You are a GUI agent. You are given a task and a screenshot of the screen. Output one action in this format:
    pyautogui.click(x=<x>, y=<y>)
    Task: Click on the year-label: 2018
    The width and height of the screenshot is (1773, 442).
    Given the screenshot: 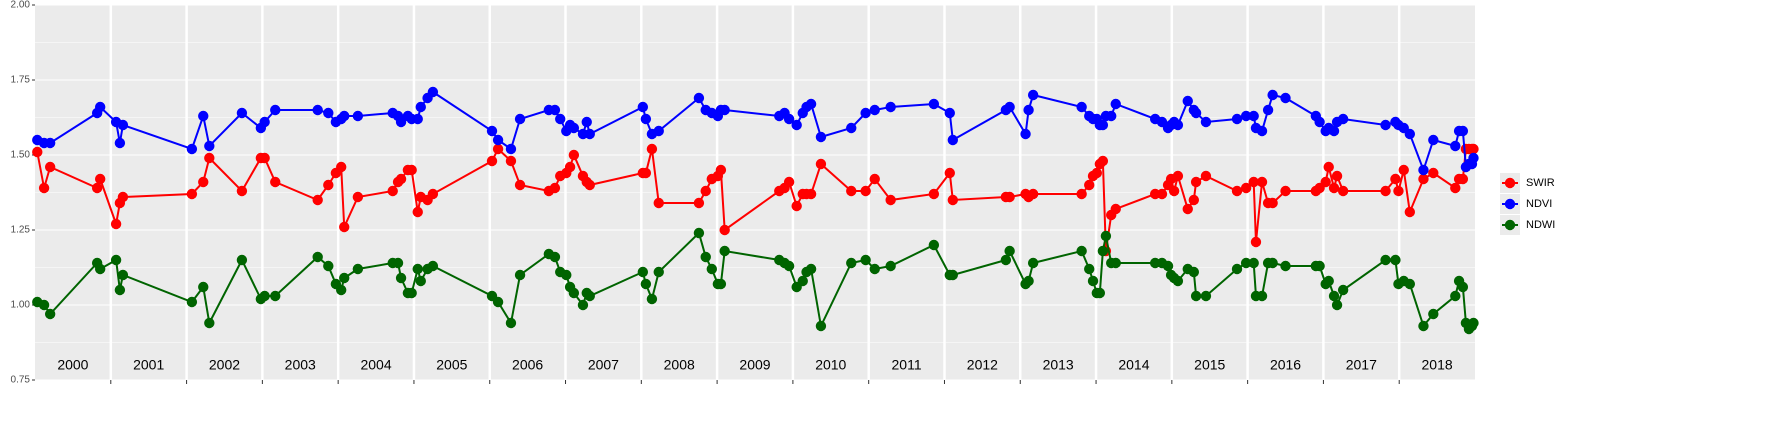 What is the action you would take?
    pyautogui.click(x=1437, y=365)
    